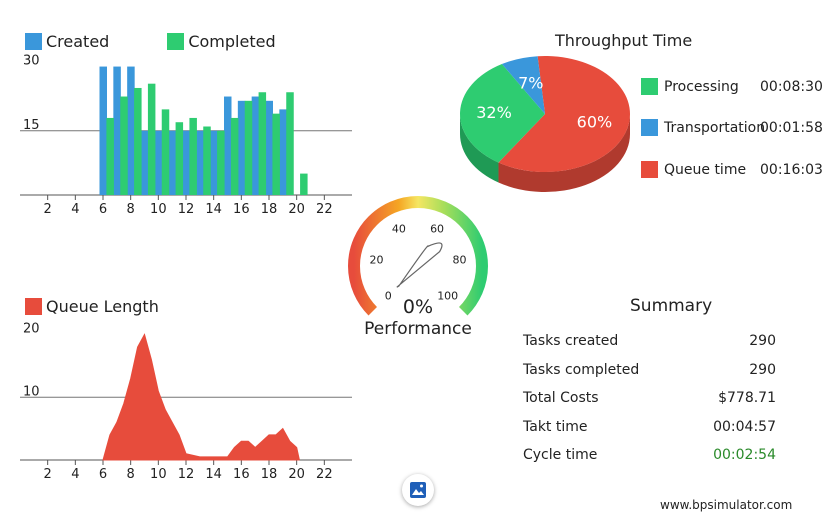 The width and height of the screenshot is (825, 518). Describe the element at coordinates (75, 209) in the screenshot. I see `bar-x-tick-label: 4` at that location.